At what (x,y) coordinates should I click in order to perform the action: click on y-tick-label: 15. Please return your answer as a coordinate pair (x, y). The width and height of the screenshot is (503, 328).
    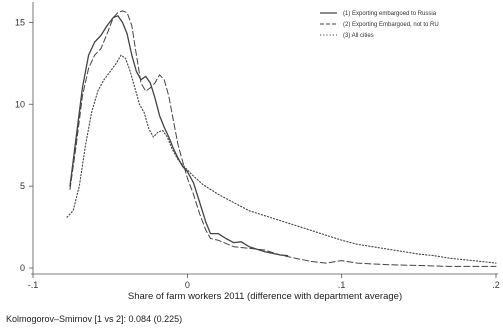
    Looking at the image, I should click on (20, 22).